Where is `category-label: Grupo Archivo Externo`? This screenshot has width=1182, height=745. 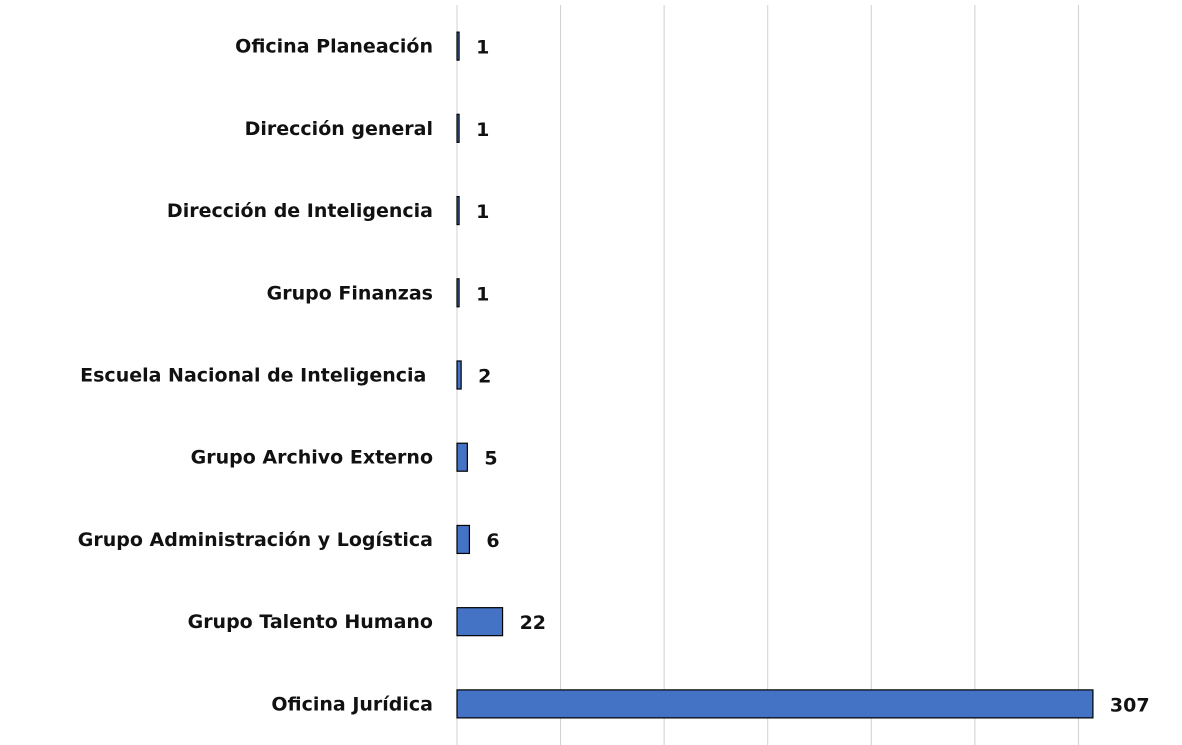 category-label: Grupo Archivo Externo is located at coordinates (312, 458).